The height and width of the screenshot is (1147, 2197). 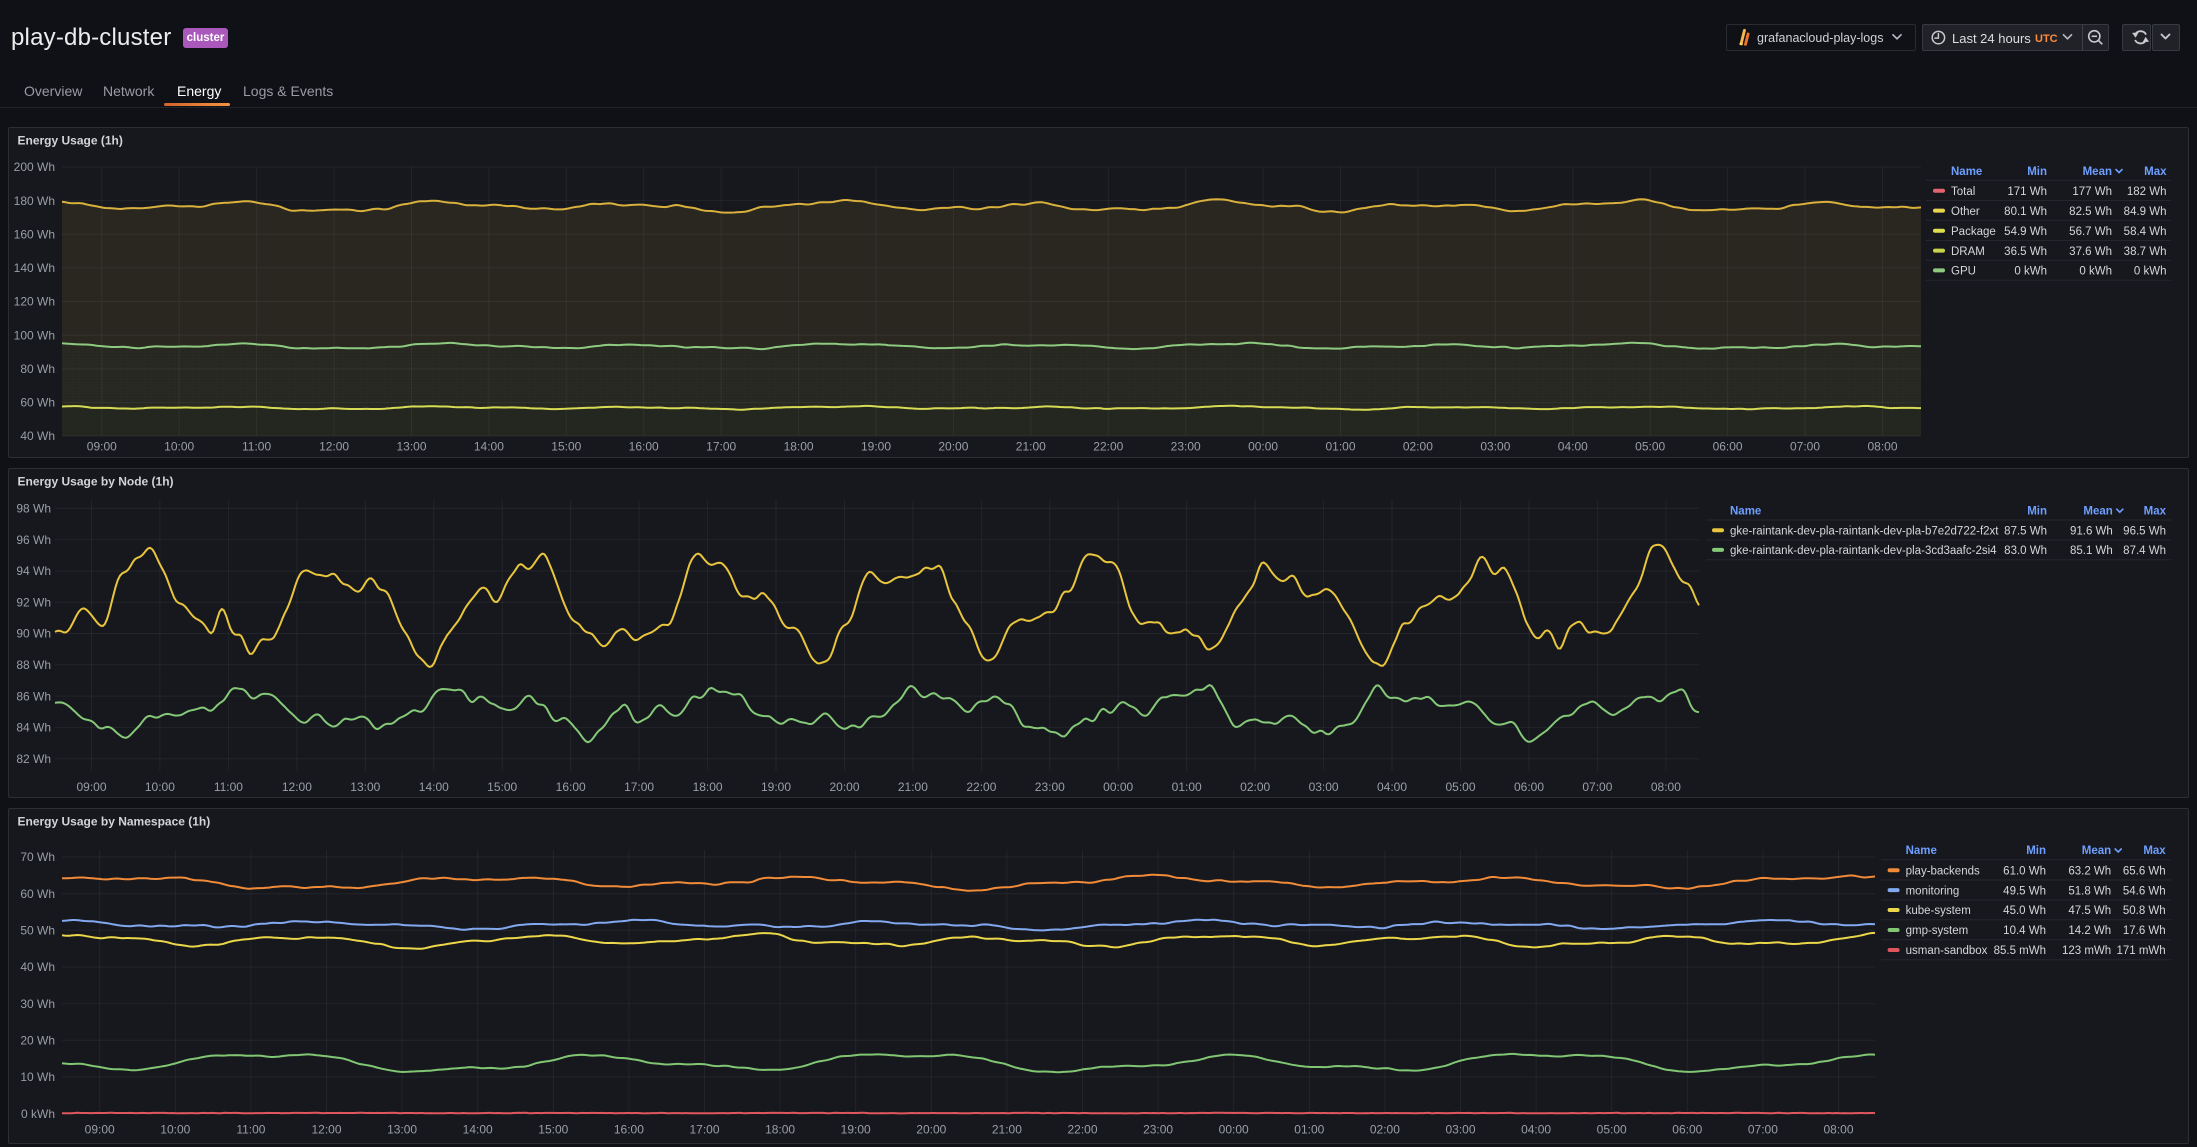 What do you see at coordinates (2092, 192) in the screenshot?
I see `svg-text: 177 Wh` at bounding box center [2092, 192].